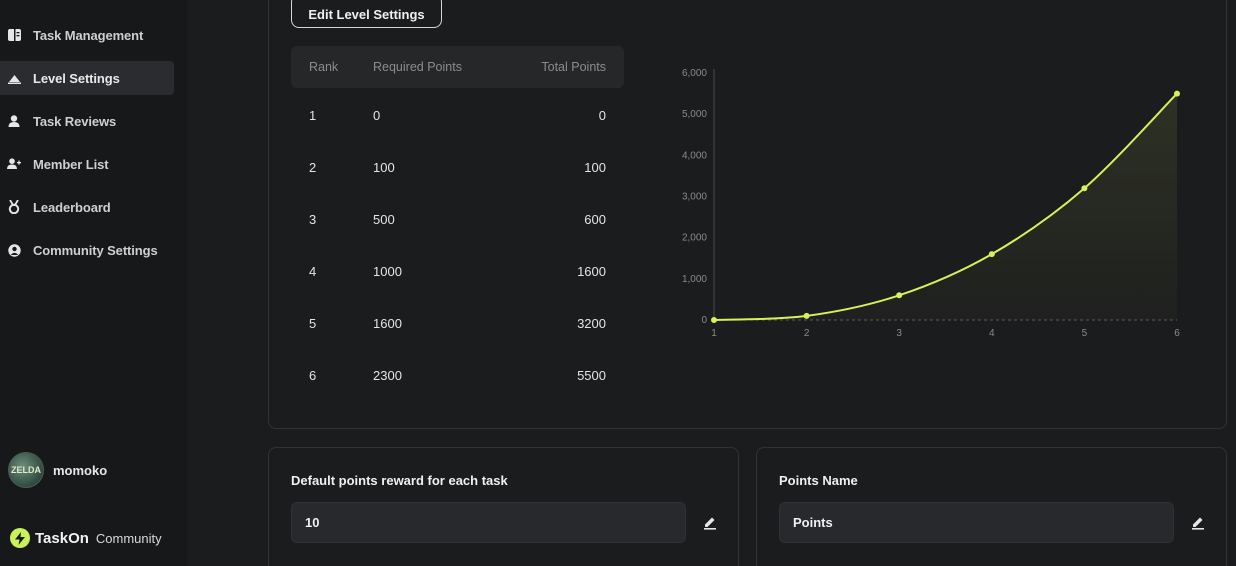 Image resolution: width=1236 pixels, height=566 pixels. Describe the element at coordinates (95, 250) in the screenshot. I see `sidebar-item-label: Community Settings` at that location.